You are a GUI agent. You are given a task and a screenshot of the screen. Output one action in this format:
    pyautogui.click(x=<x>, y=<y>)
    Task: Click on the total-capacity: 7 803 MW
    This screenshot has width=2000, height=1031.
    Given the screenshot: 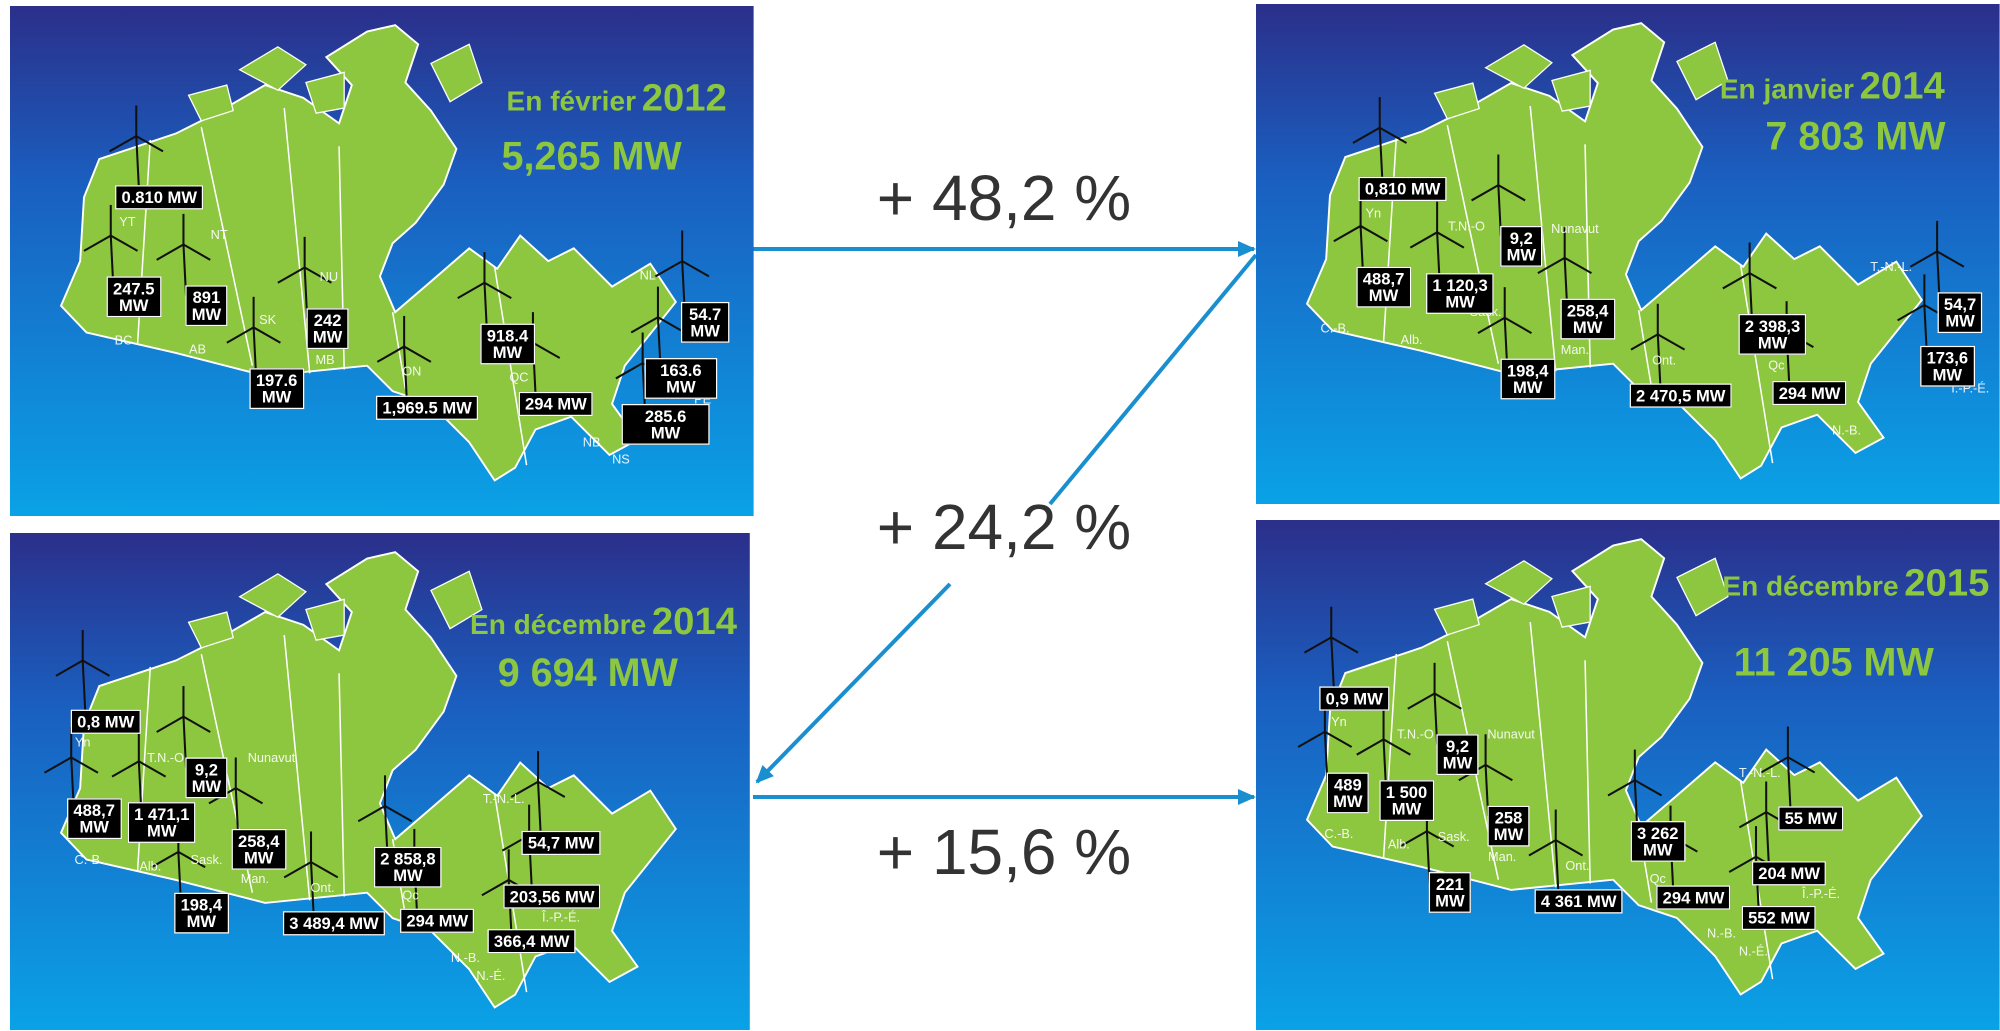 What is the action you would take?
    pyautogui.click(x=1855, y=136)
    